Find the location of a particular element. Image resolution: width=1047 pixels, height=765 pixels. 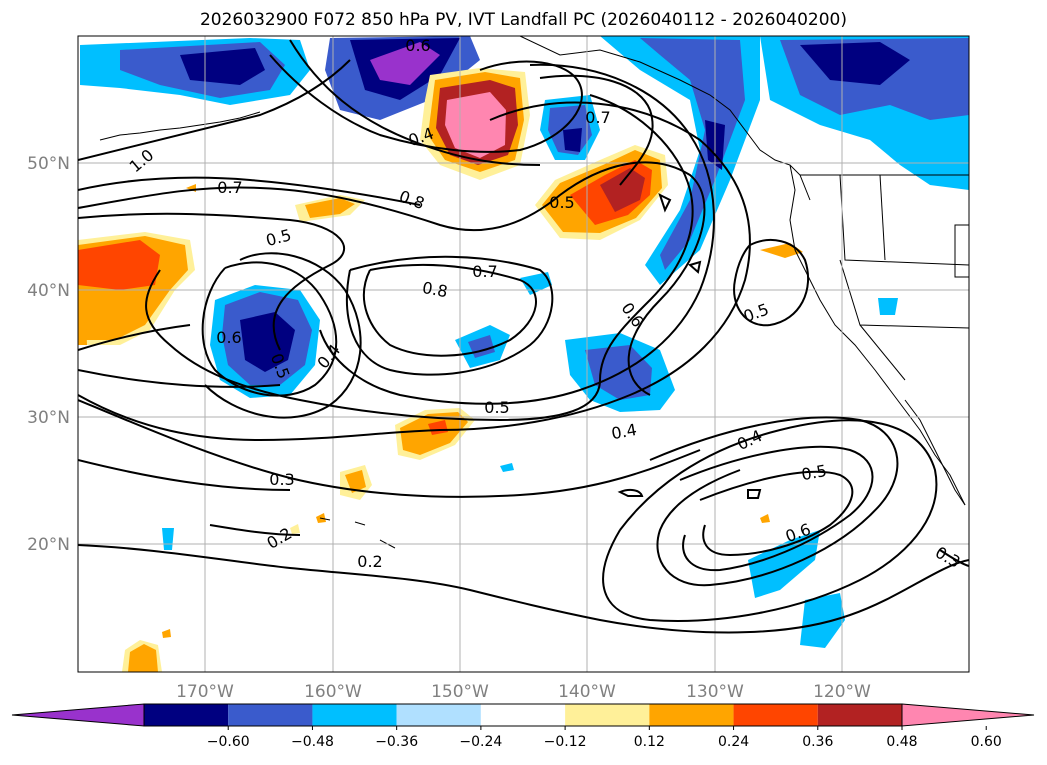

lon-label: 120°W is located at coordinates (842, 692).